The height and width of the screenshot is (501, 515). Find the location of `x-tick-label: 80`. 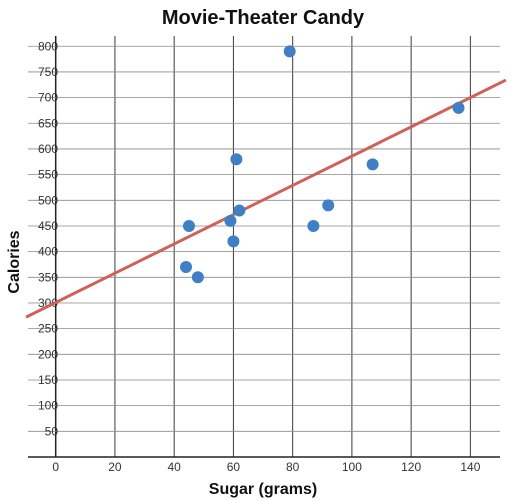

x-tick-label: 80 is located at coordinates (293, 467).